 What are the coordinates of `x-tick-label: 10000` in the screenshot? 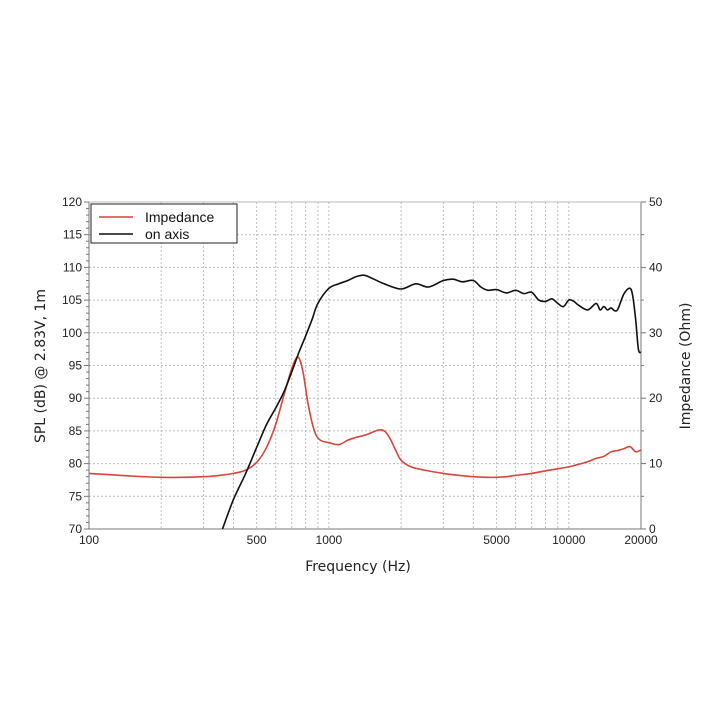 It's located at (569, 540).